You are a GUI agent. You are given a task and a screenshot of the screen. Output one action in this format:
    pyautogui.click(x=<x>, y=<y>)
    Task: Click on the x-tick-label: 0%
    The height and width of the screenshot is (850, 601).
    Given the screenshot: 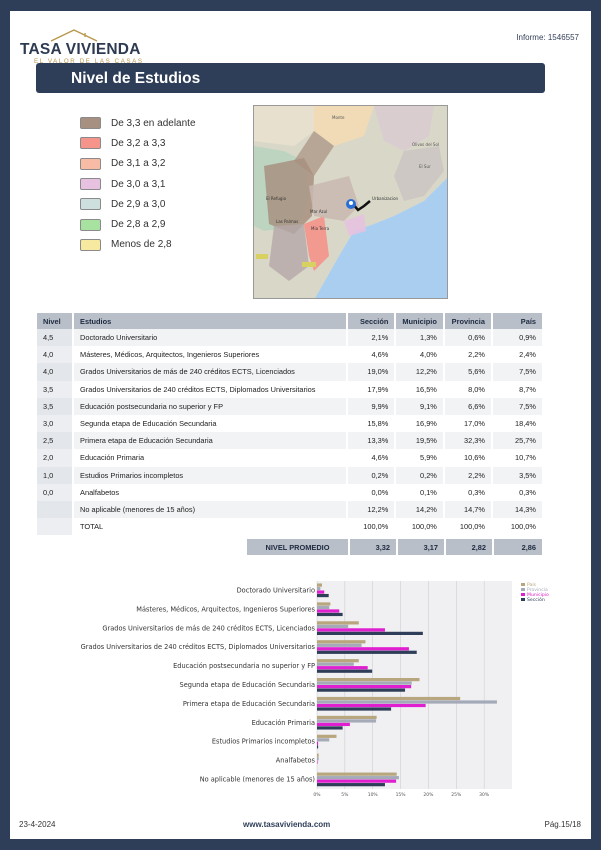 What is the action you would take?
    pyautogui.click(x=317, y=795)
    